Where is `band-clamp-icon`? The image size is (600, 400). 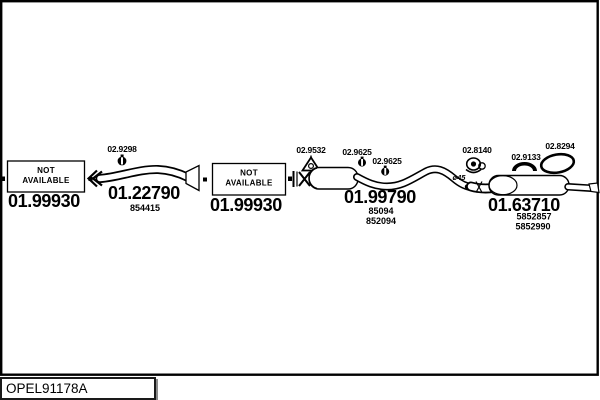 band-clamp-icon is located at coordinates (524, 166).